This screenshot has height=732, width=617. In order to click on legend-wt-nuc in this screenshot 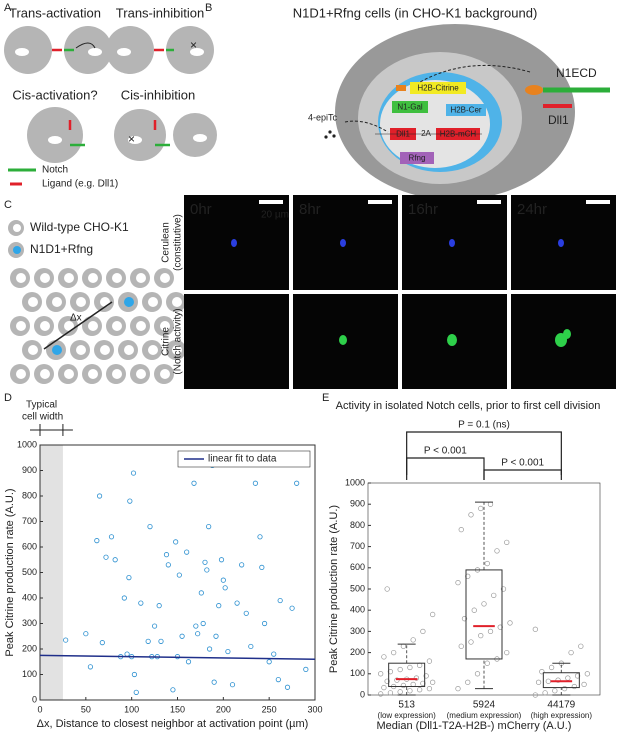, I will do `click(17, 228)`.